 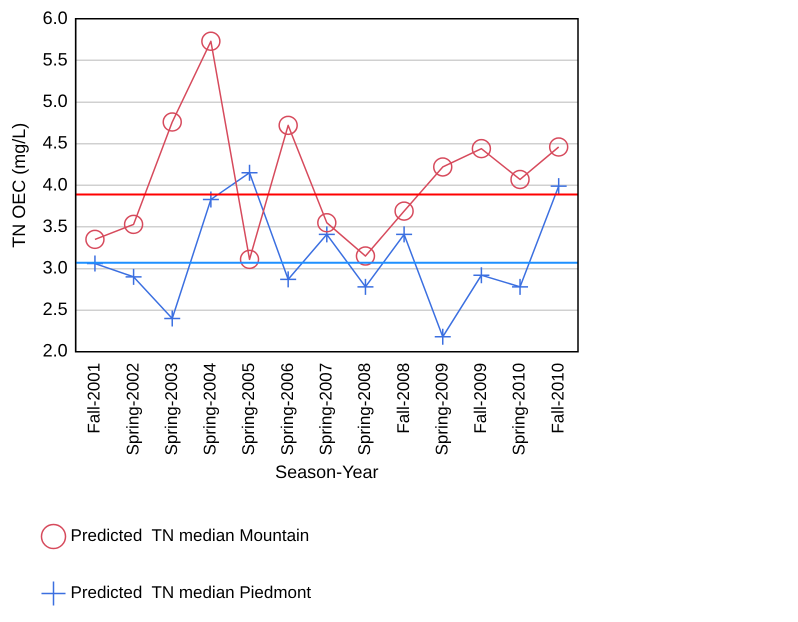 What do you see at coordinates (55, 309) in the screenshot?
I see `y-tick-label: 2.5` at bounding box center [55, 309].